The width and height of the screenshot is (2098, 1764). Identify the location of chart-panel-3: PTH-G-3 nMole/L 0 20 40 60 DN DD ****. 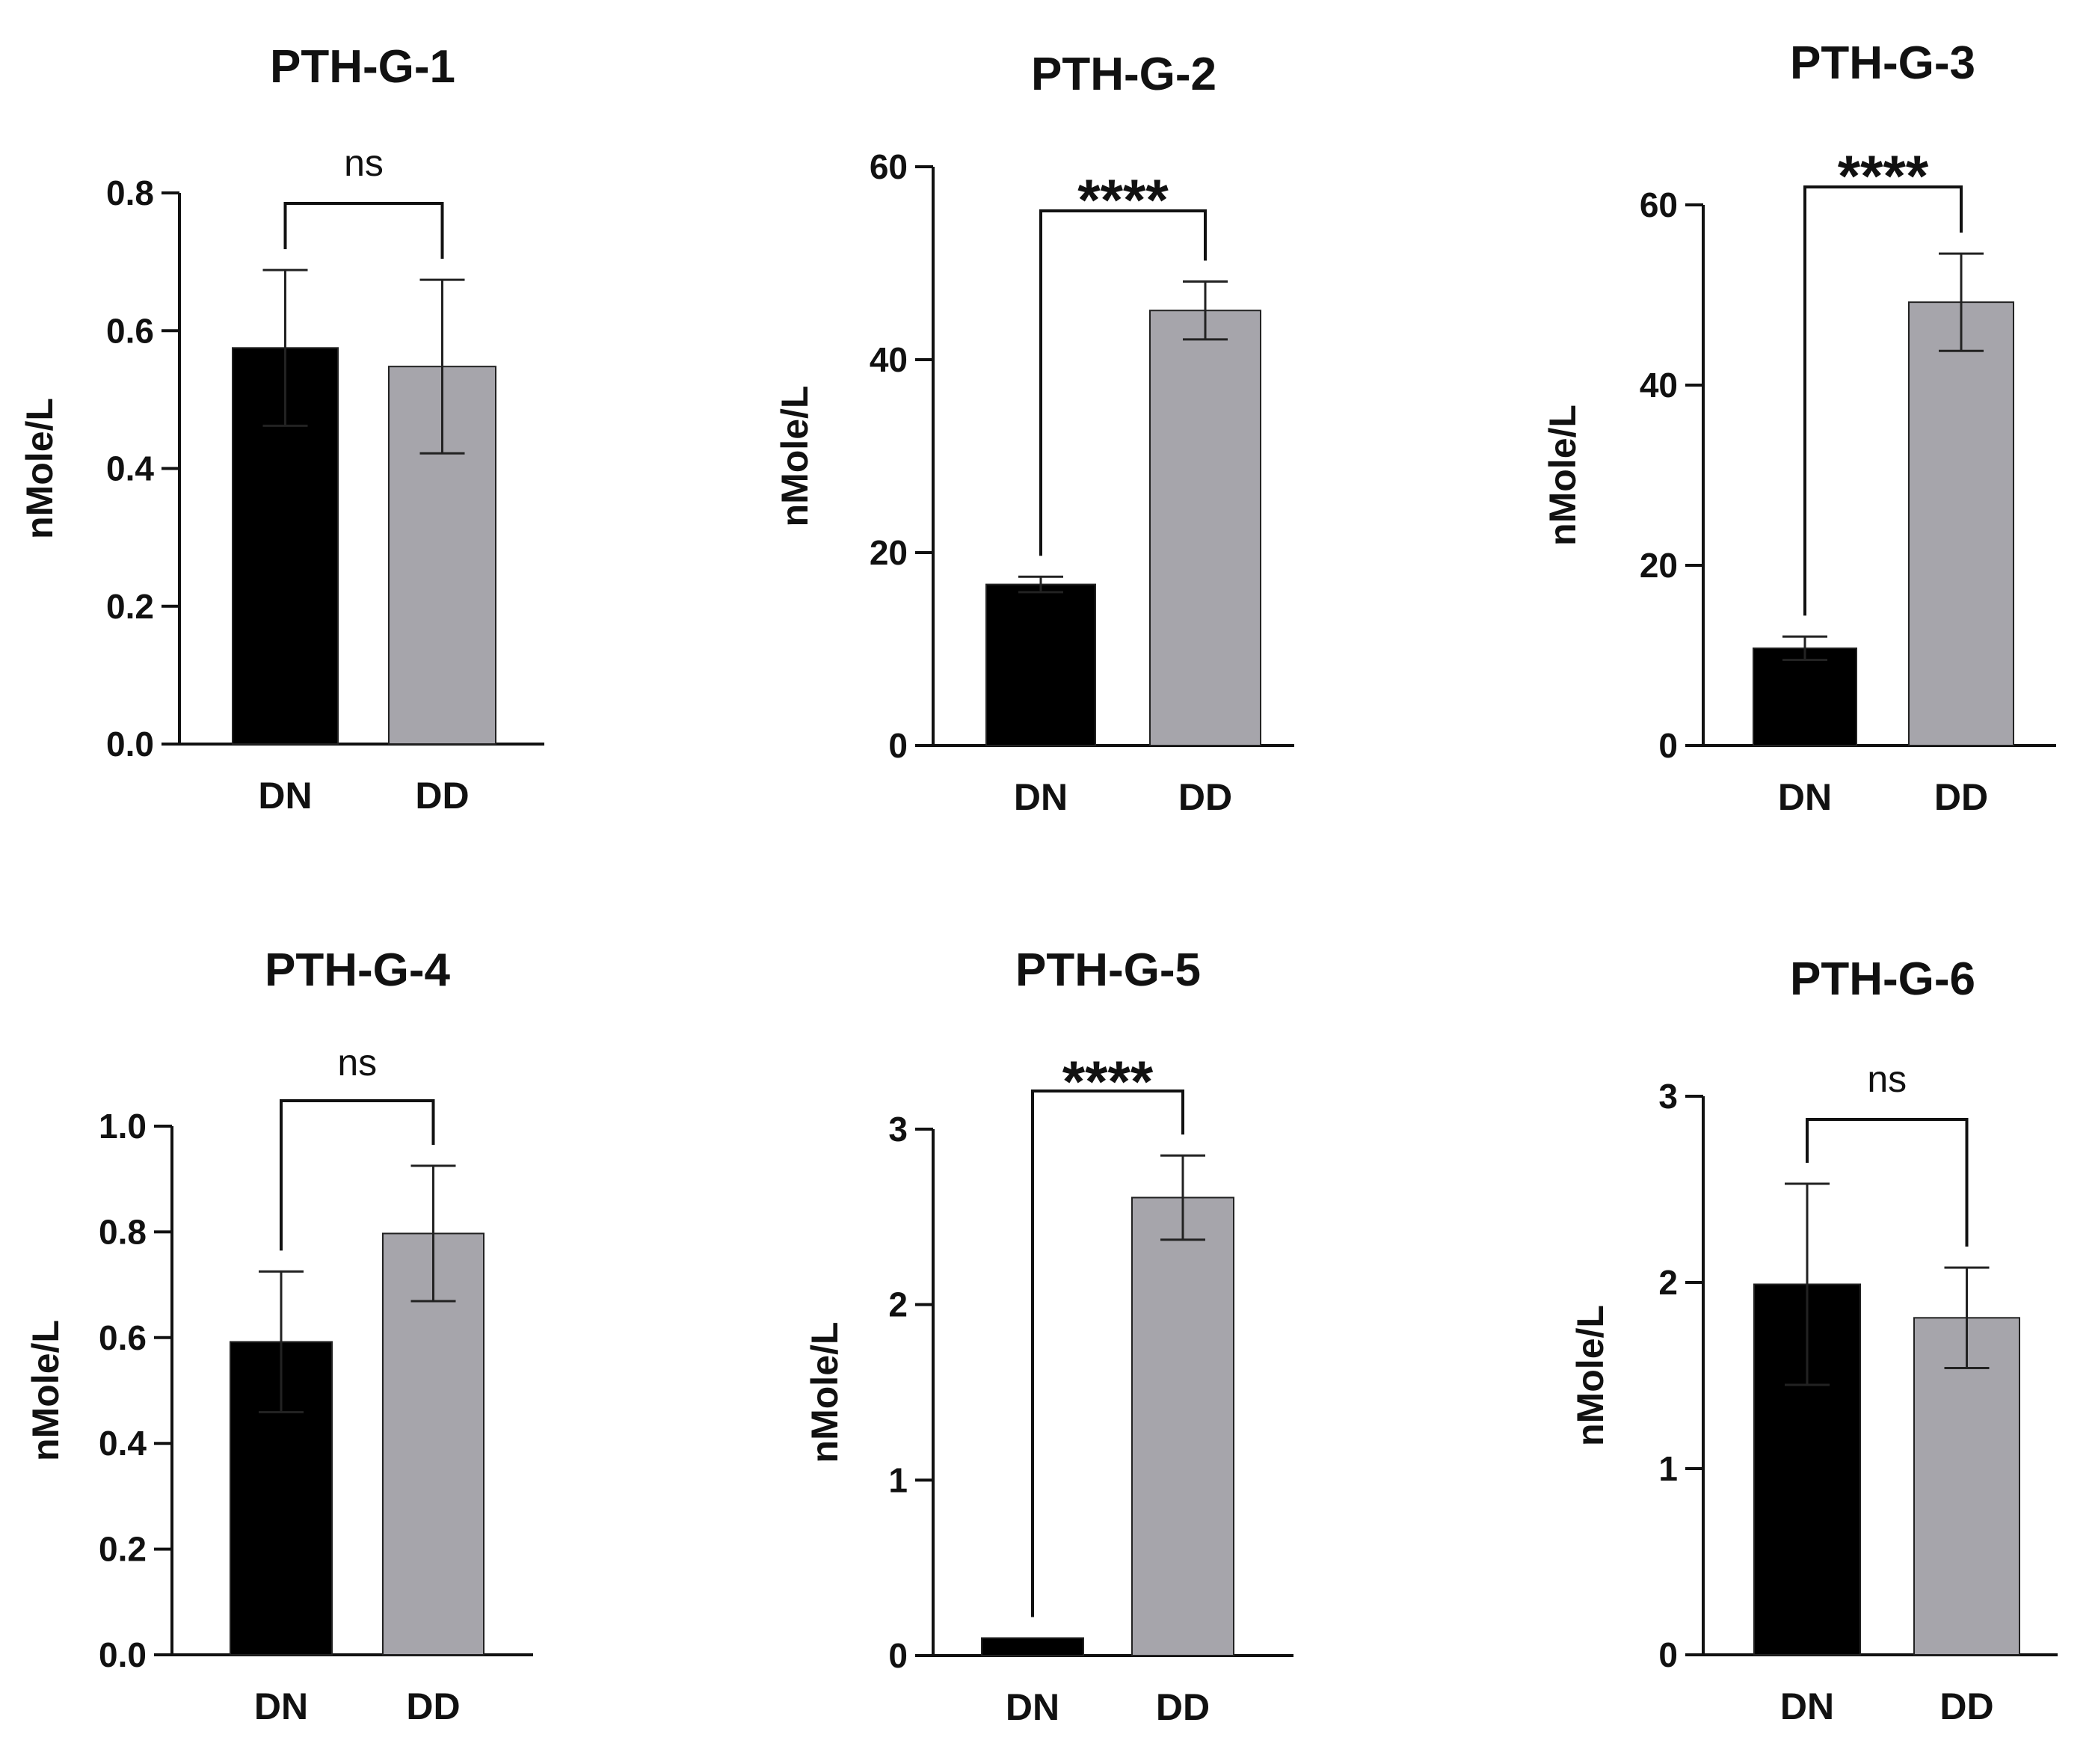
(1799, 427).